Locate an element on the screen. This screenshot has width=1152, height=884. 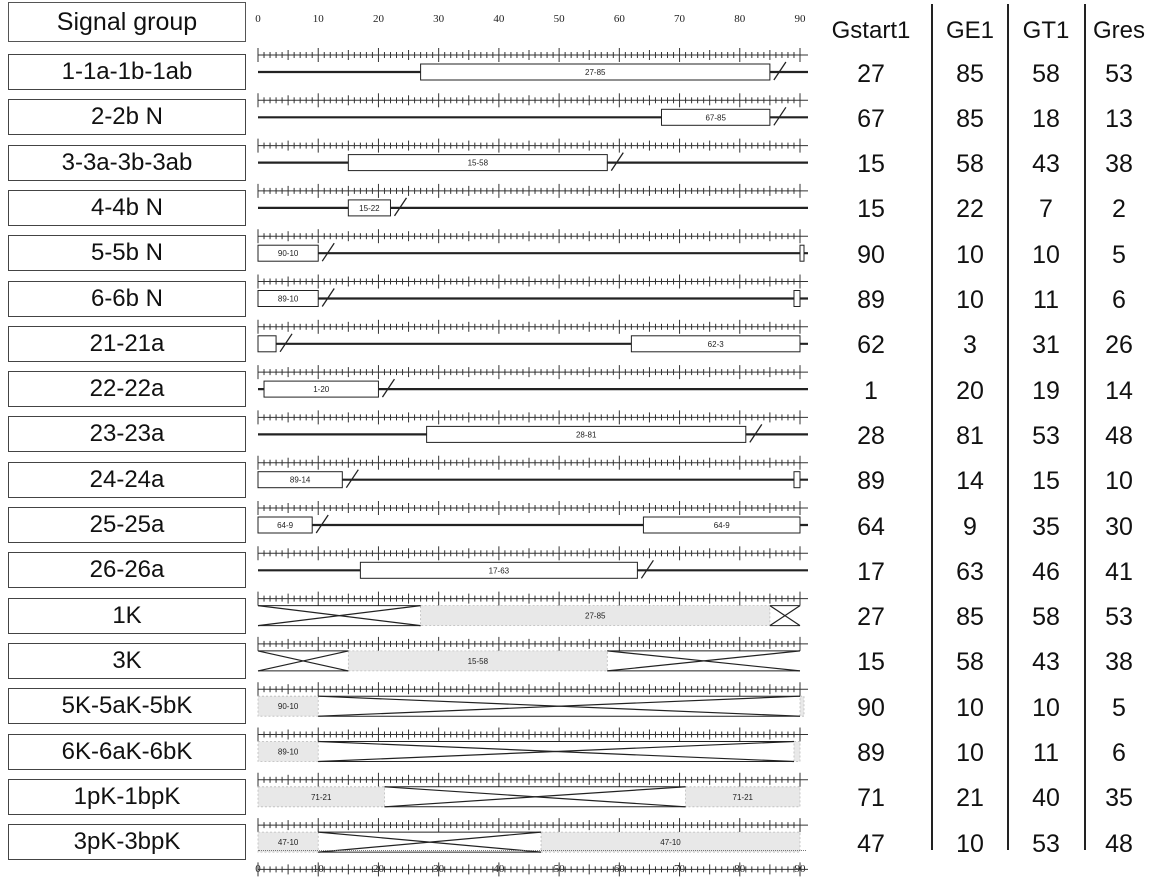
gstart1-value: 27 is located at coordinates (871, 73).